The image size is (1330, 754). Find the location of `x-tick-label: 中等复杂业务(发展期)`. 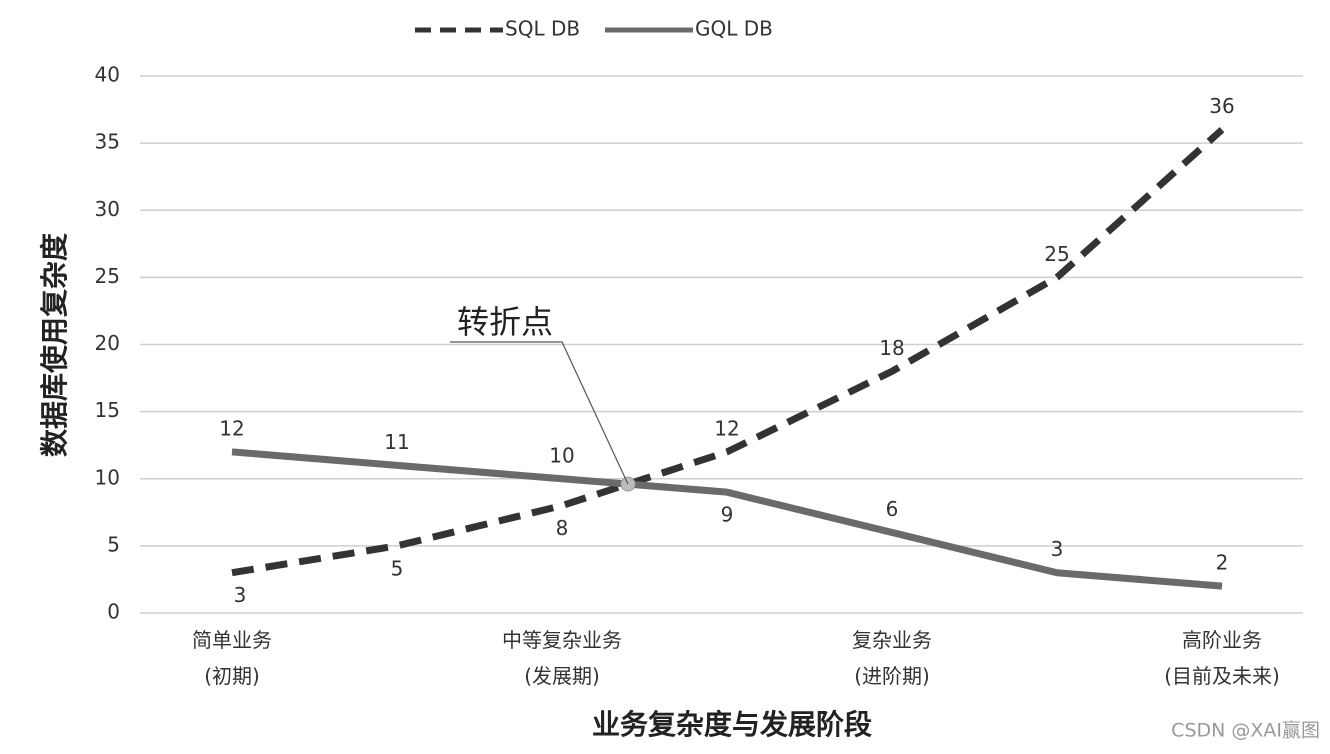

x-tick-label: 中等复杂业务(发展期) is located at coordinates (562, 658).